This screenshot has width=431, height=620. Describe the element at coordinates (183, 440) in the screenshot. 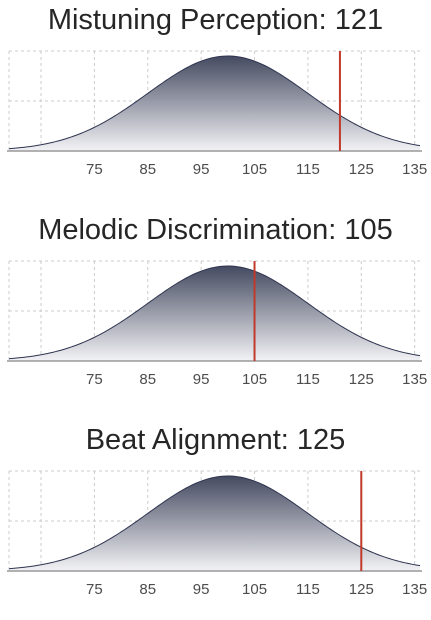

I see `chart-title-name: Beat Alignment` at that location.